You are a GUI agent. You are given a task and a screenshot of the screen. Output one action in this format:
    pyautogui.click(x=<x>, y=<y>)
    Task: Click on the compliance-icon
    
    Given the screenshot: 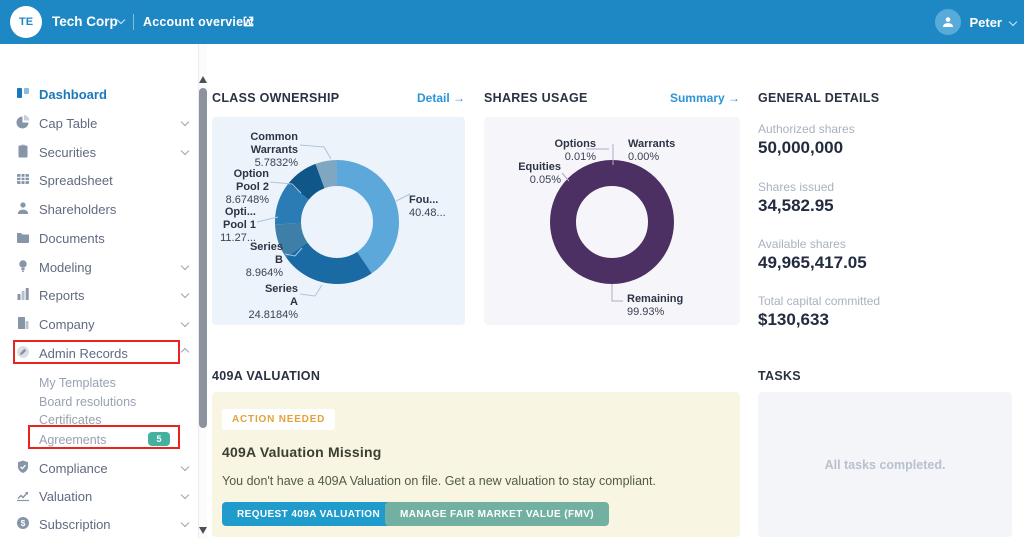 What is the action you would take?
    pyautogui.click(x=23, y=466)
    